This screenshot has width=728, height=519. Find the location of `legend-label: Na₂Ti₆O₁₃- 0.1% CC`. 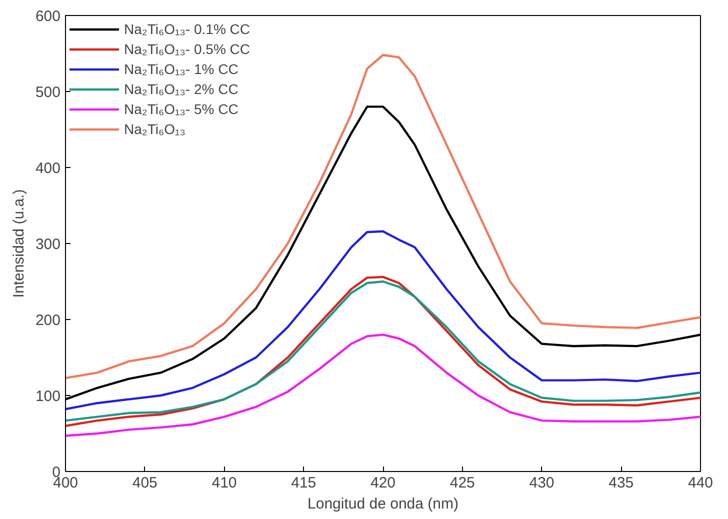

legend-label: Na₂Ti₆O₁₃- 0.1% CC is located at coordinates (187, 29).